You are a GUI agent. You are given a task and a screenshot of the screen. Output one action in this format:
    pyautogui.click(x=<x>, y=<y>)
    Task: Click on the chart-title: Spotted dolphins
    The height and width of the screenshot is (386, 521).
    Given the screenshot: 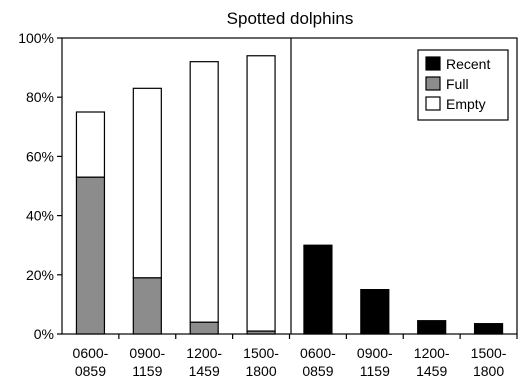 What is the action you would take?
    pyautogui.click(x=290, y=18)
    